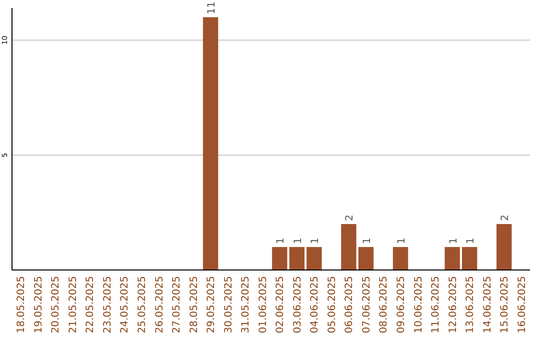 This screenshot has height=340, width=540. What do you see at coordinates (436, 305) in the screenshot?
I see `x-tick-label: 11.06.2025` at bounding box center [436, 305].